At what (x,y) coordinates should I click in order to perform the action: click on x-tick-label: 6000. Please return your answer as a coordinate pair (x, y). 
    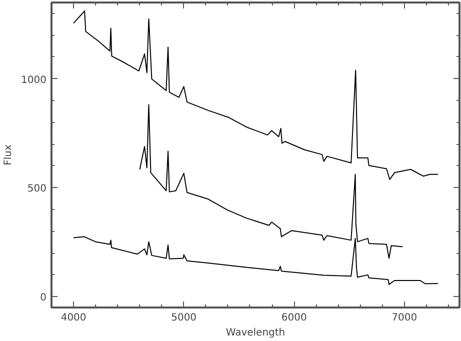
    Looking at the image, I should click on (294, 318).